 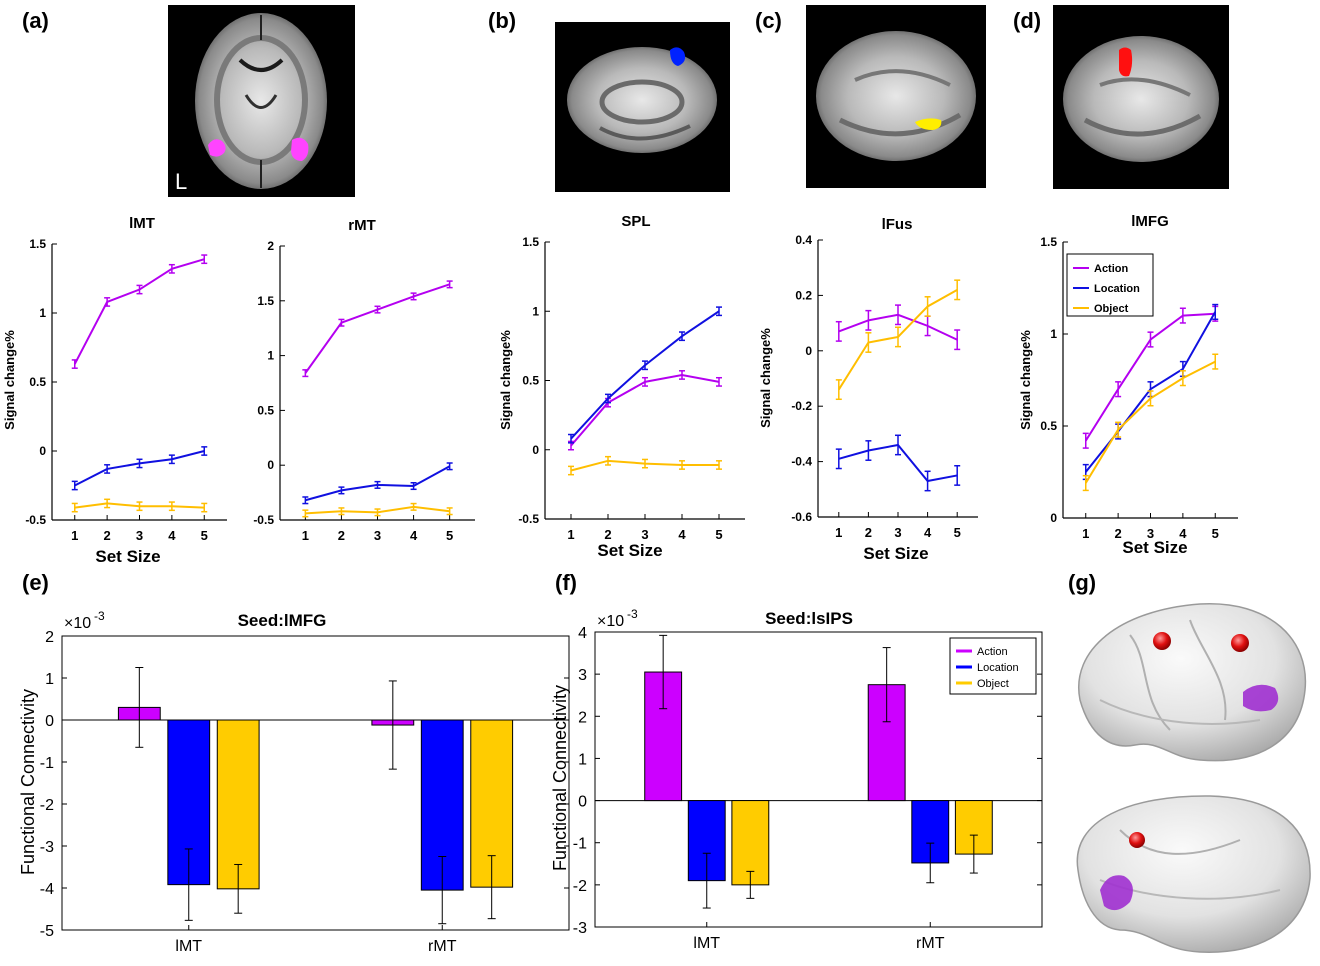 I want to click on chart-title: Seed:lMFG, so click(x=282, y=620).